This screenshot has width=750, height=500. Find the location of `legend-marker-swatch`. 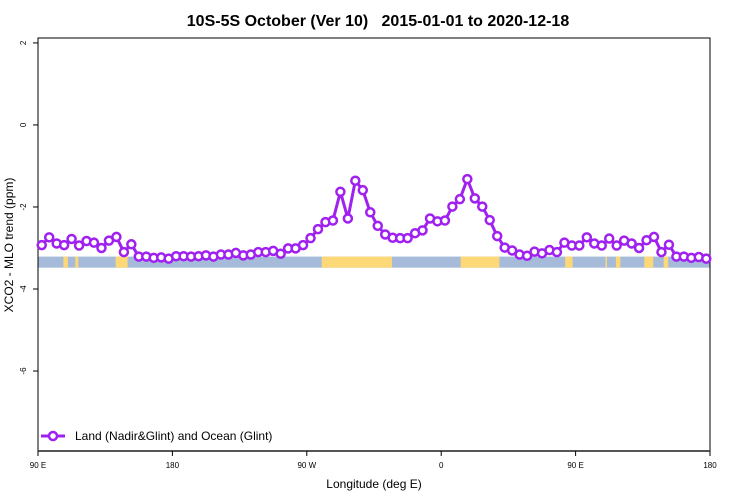

legend-marker-swatch is located at coordinates (53, 436).